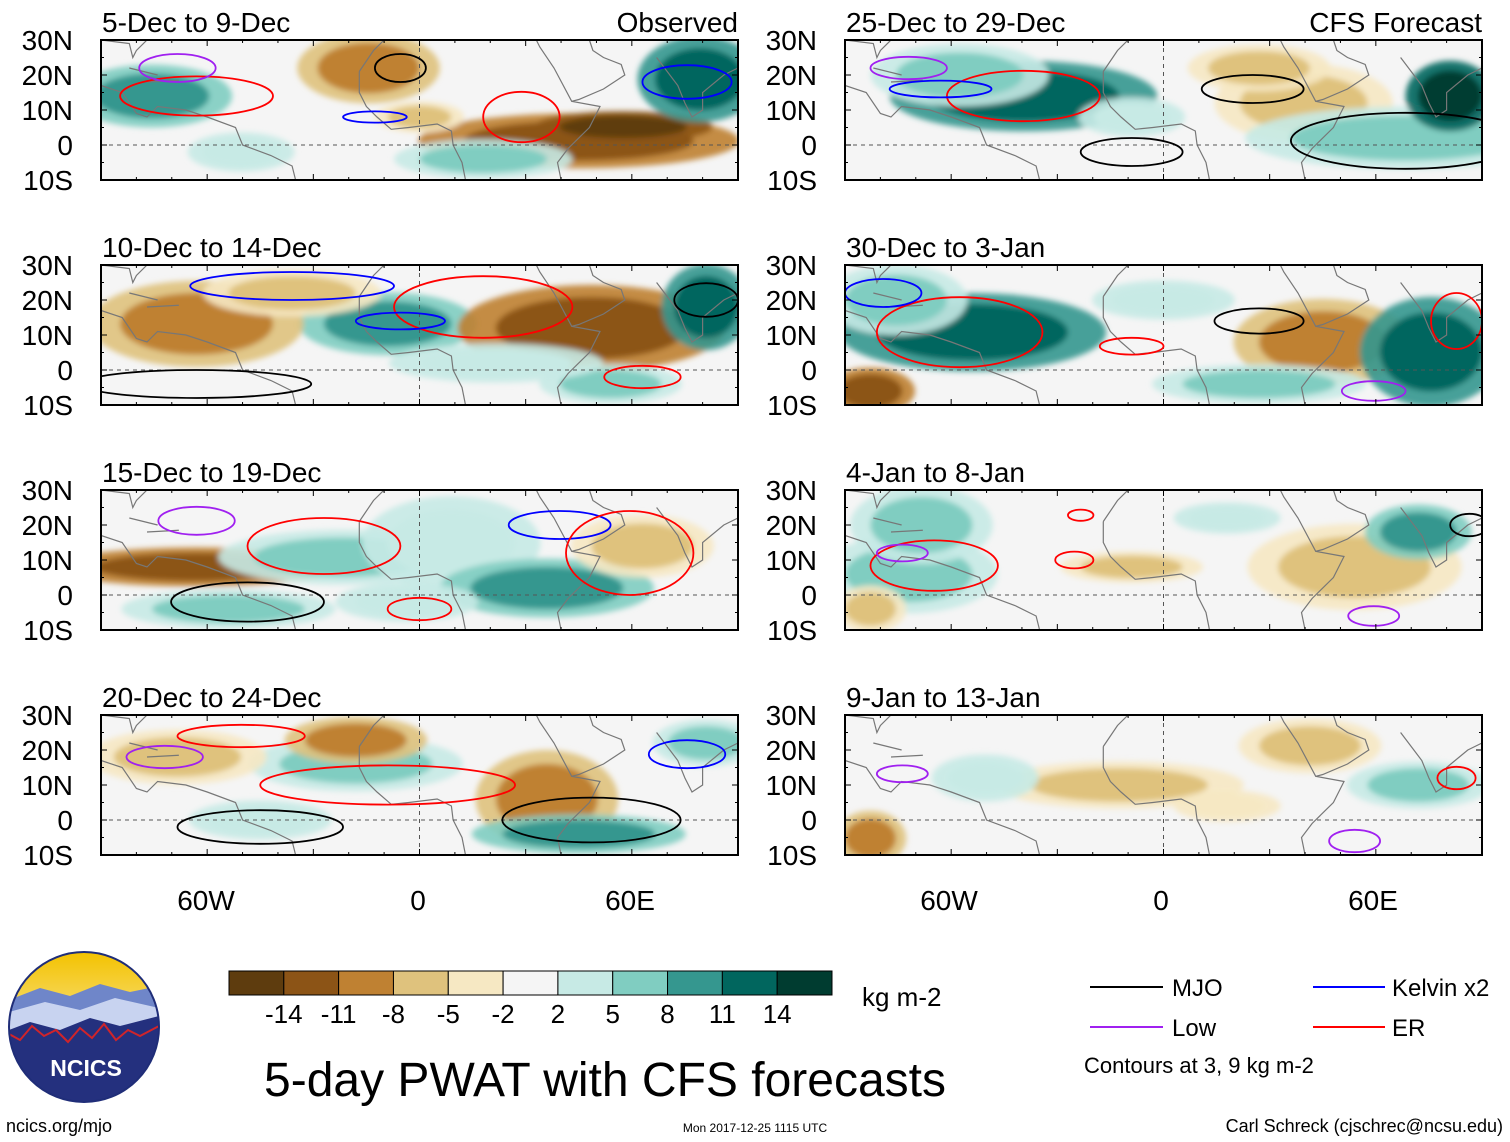  What do you see at coordinates (612, 1014) in the screenshot?
I see `colorbar-tick-label: 5` at bounding box center [612, 1014].